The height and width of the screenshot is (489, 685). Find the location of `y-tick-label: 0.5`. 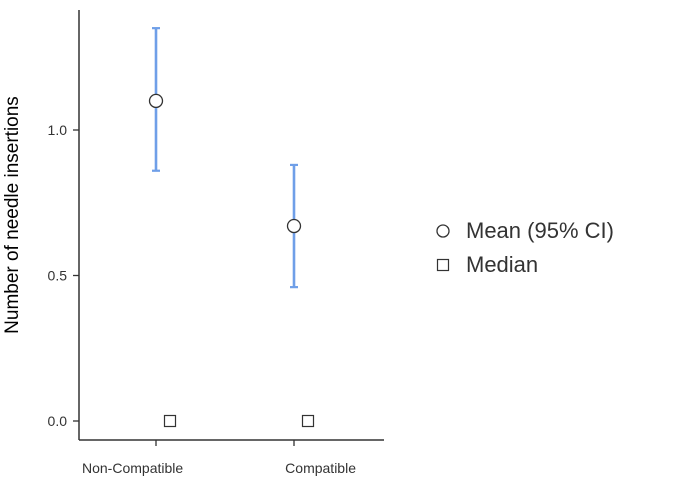

y-tick-label: 0.5 is located at coordinates (58, 276).